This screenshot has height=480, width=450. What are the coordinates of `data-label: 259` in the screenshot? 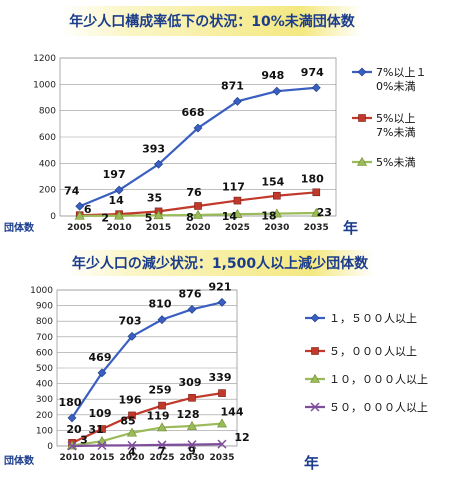 It's located at (160, 390).